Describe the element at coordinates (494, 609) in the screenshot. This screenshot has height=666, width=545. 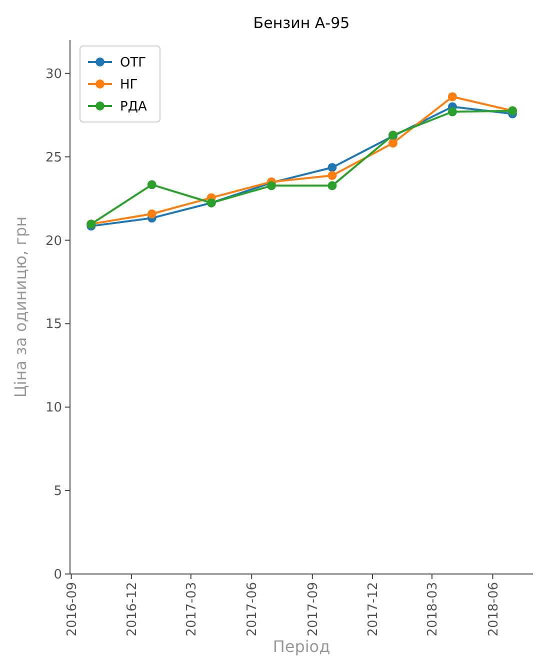
I see `x-tick-label: 2018-06` at that location.